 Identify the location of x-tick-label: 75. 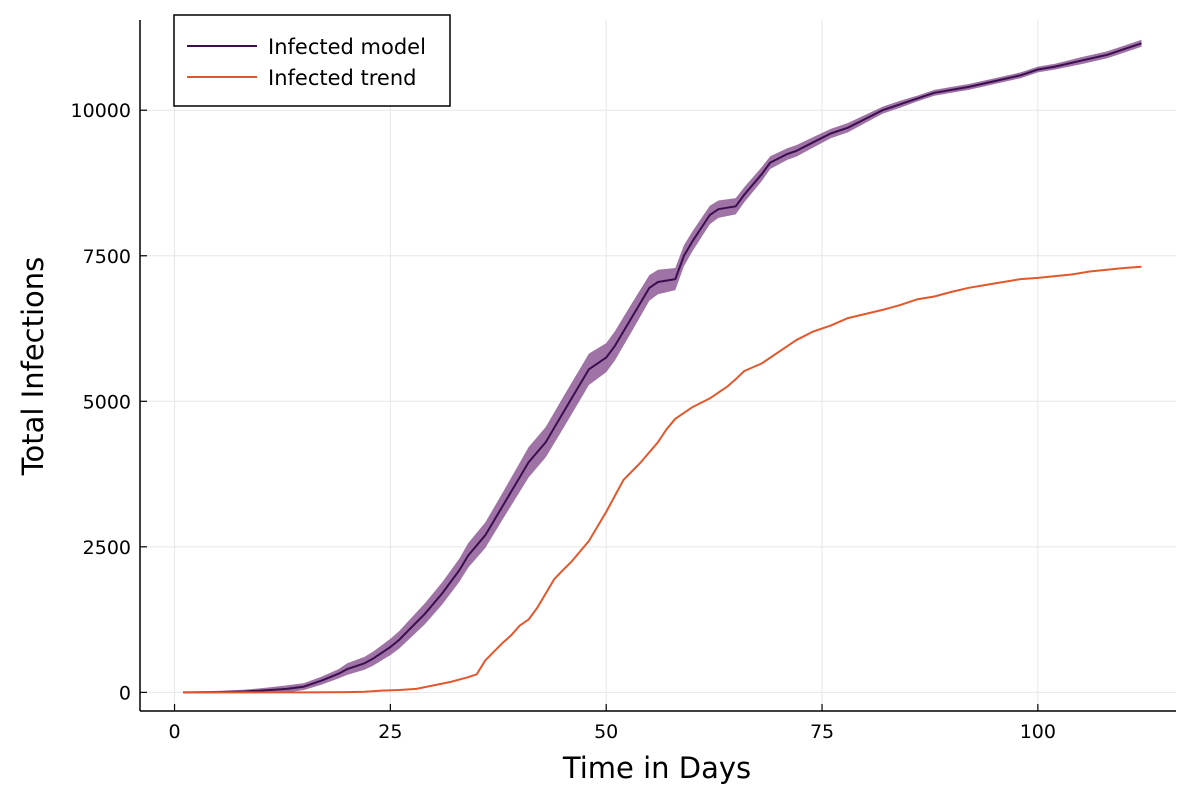
(822, 732).